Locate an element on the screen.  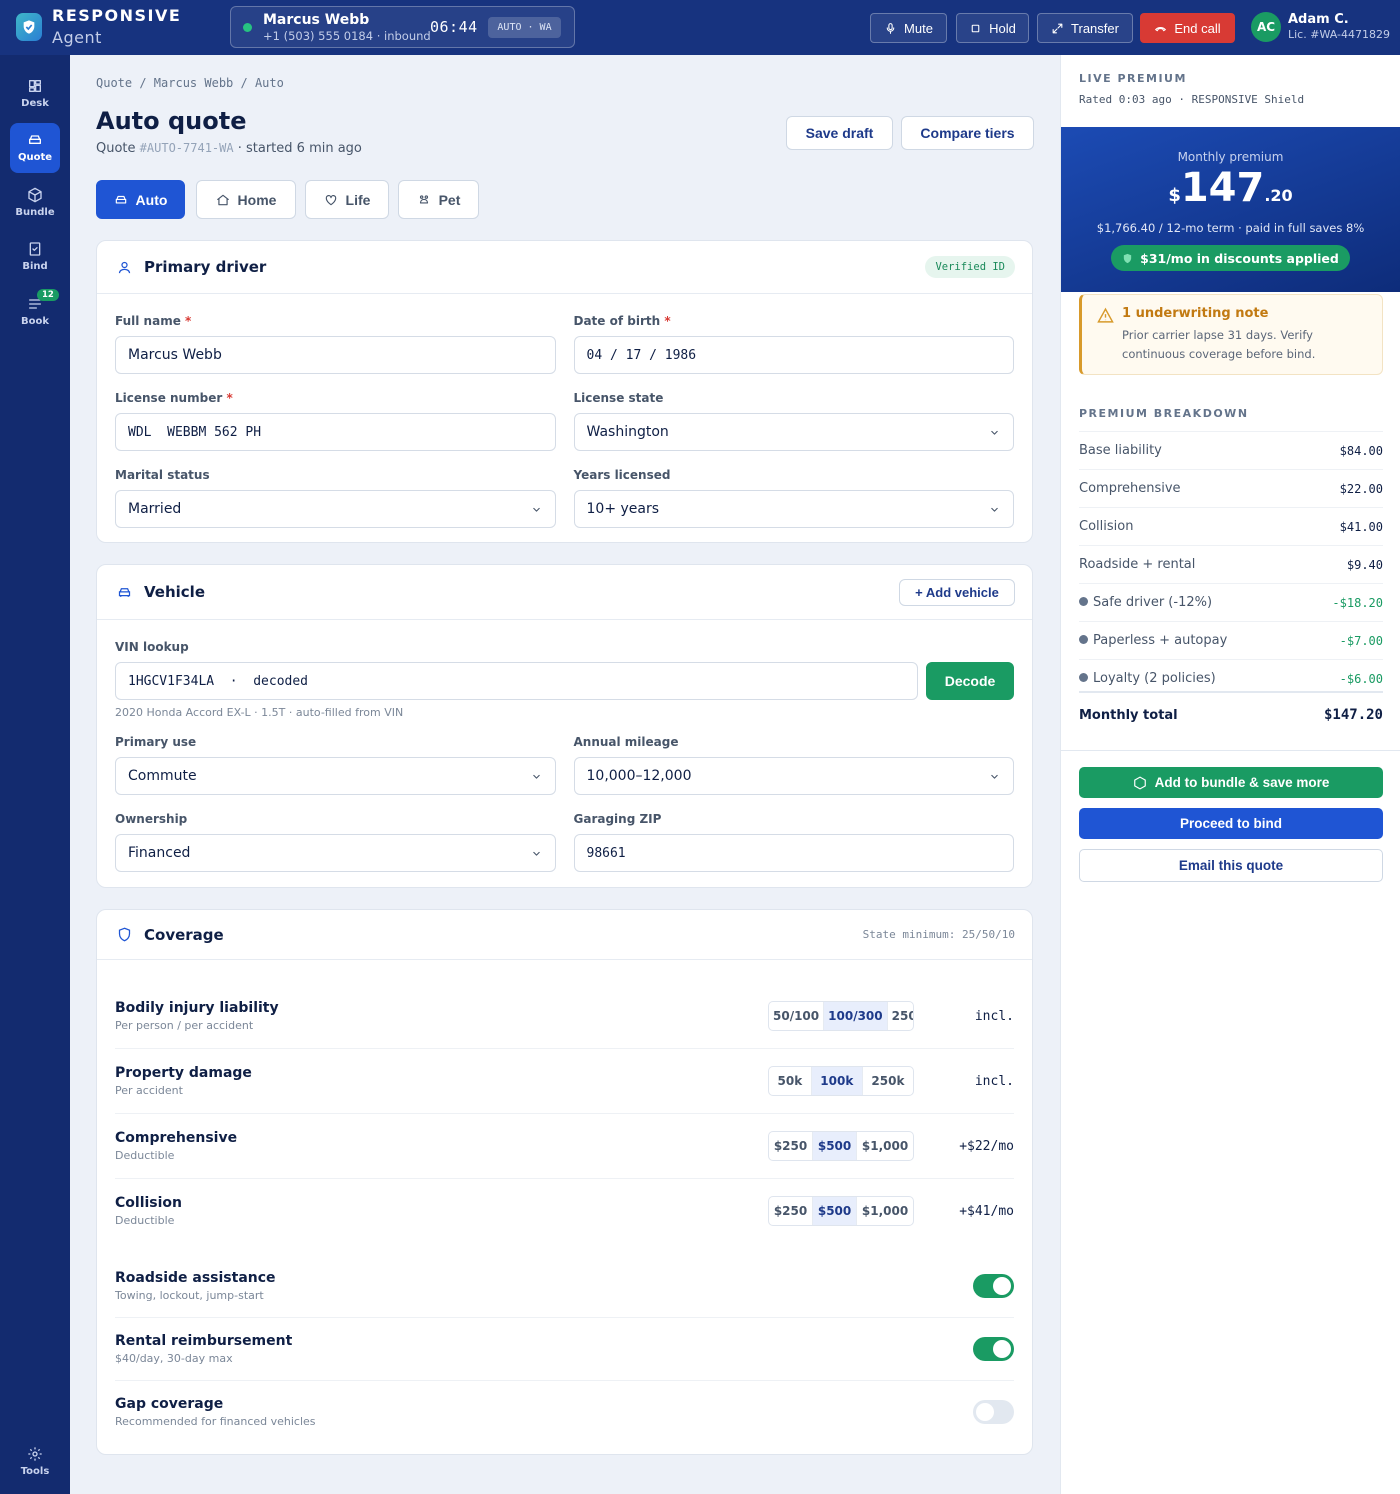
bind-button: Proceed to bind is located at coordinates (1231, 823).